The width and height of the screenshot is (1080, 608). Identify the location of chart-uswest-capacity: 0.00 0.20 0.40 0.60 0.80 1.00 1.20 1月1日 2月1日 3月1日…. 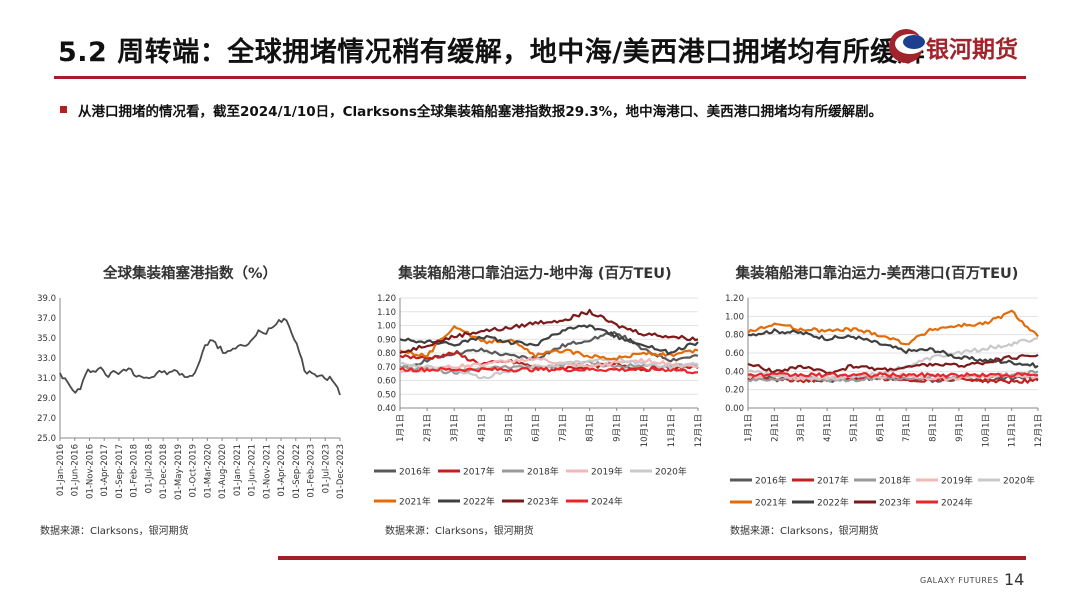
(884, 401).